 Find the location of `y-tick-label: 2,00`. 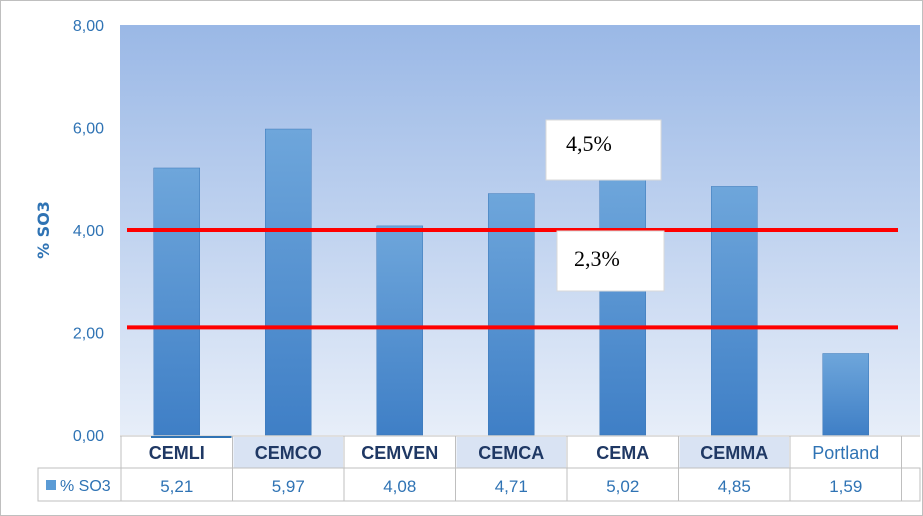

y-tick-label: 2,00 is located at coordinates (88, 334).